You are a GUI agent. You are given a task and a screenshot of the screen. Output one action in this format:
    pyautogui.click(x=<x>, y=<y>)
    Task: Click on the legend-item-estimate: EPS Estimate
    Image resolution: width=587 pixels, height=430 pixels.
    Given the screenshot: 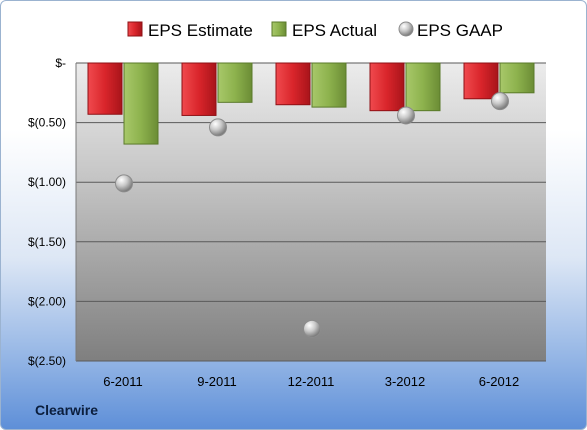 What is the action you would take?
    pyautogui.click(x=190, y=30)
    